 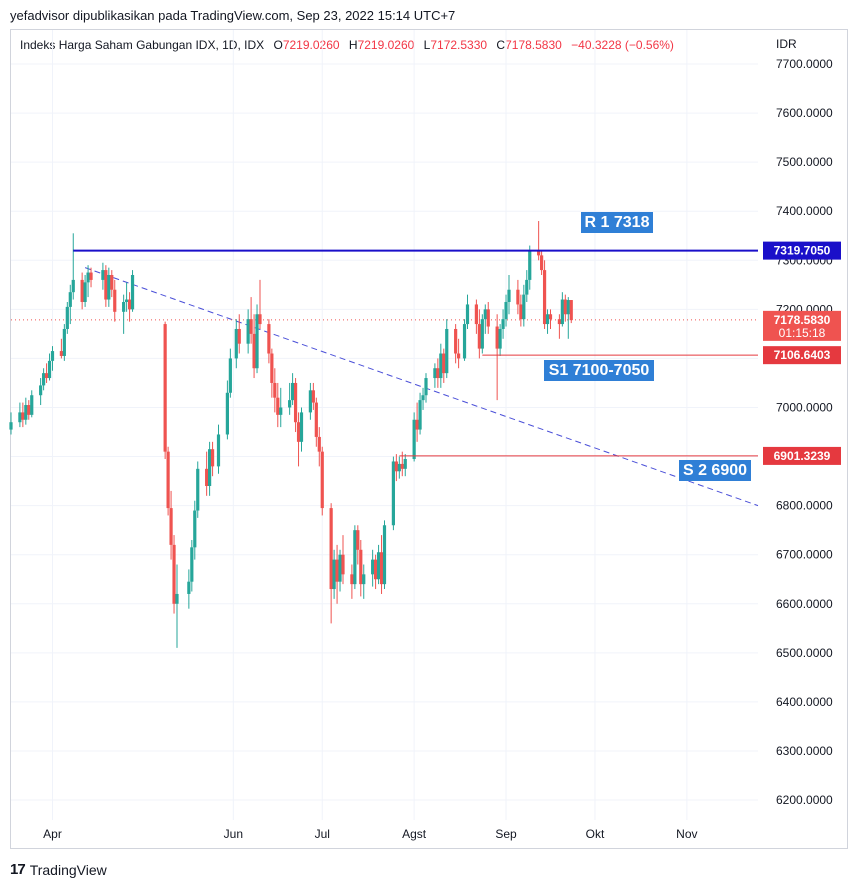 What do you see at coordinates (802, 456) in the screenshot?
I see `level-price-text-3: 6901.3239` at bounding box center [802, 456].